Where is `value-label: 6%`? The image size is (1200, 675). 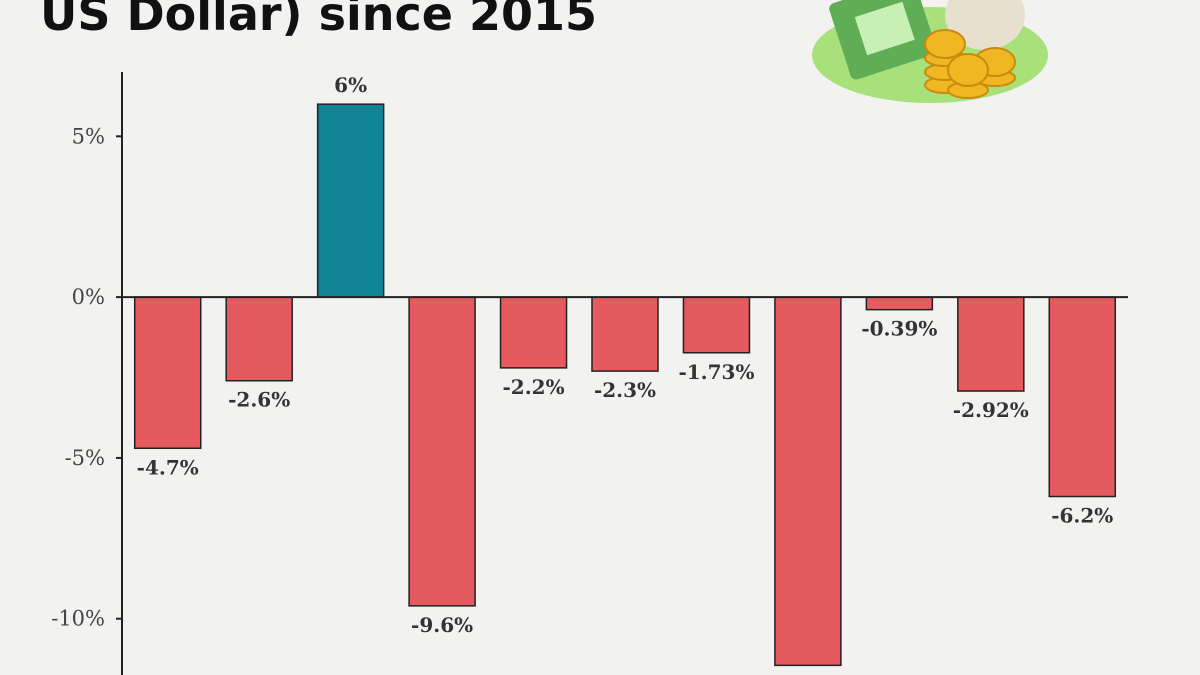
value-label: 6% is located at coordinates (350, 85).